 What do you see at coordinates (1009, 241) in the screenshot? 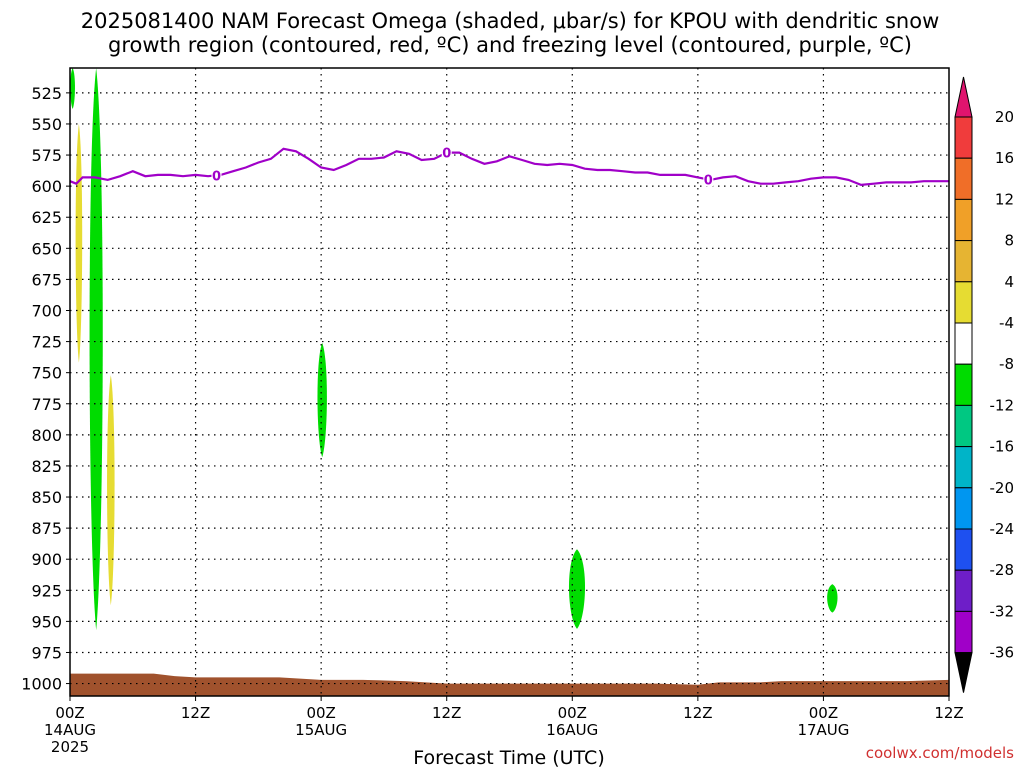
I see `colorbar-level-label: 8` at bounding box center [1009, 241].